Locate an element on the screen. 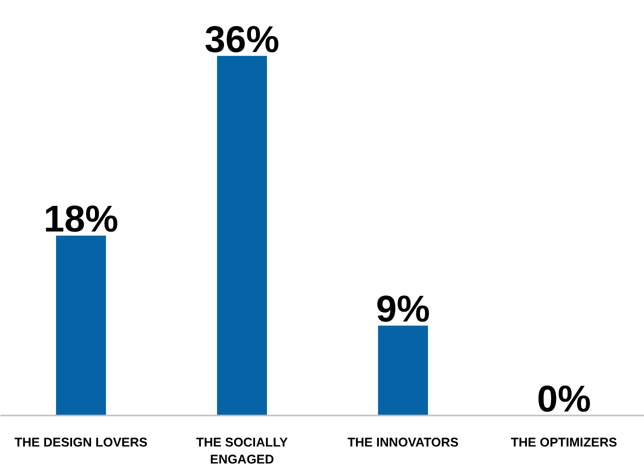 The width and height of the screenshot is (644, 469). x-tick-label: THE INNOVATORS is located at coordinates (403, 443).